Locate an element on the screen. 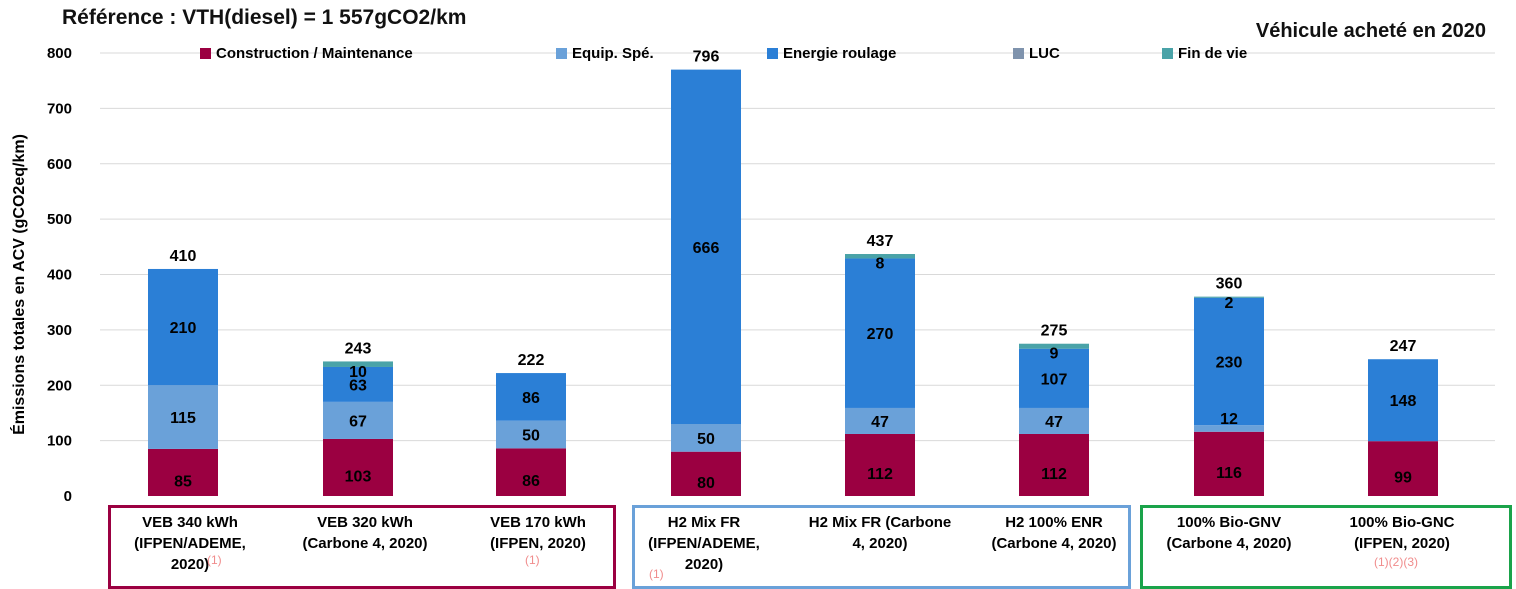 The image size is (1516, 589). data-label-construction: 116 is located at coordinates (1229, 473).